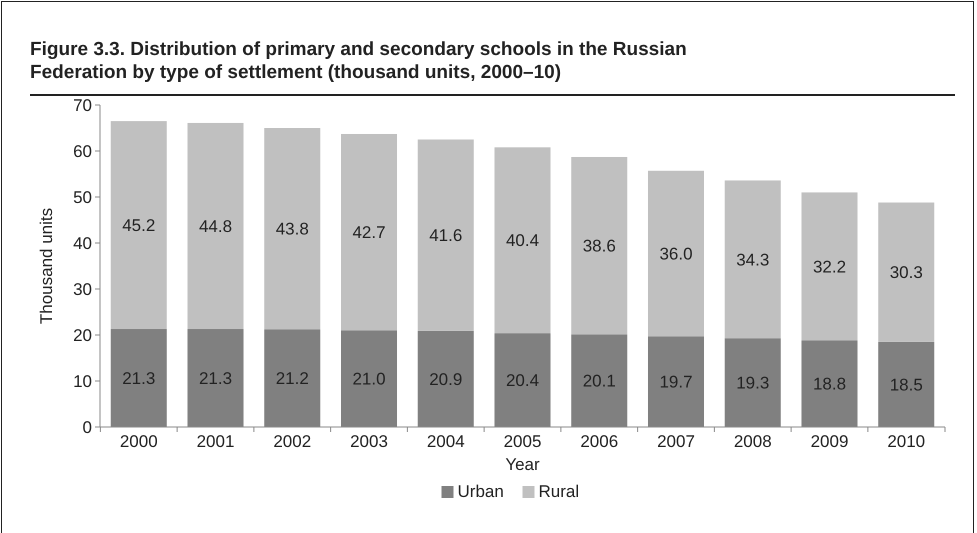  What do you see at coordinates (599, 381) in the screenshot?
I see `data-label: 20.1` at bounding box center [599, 381].